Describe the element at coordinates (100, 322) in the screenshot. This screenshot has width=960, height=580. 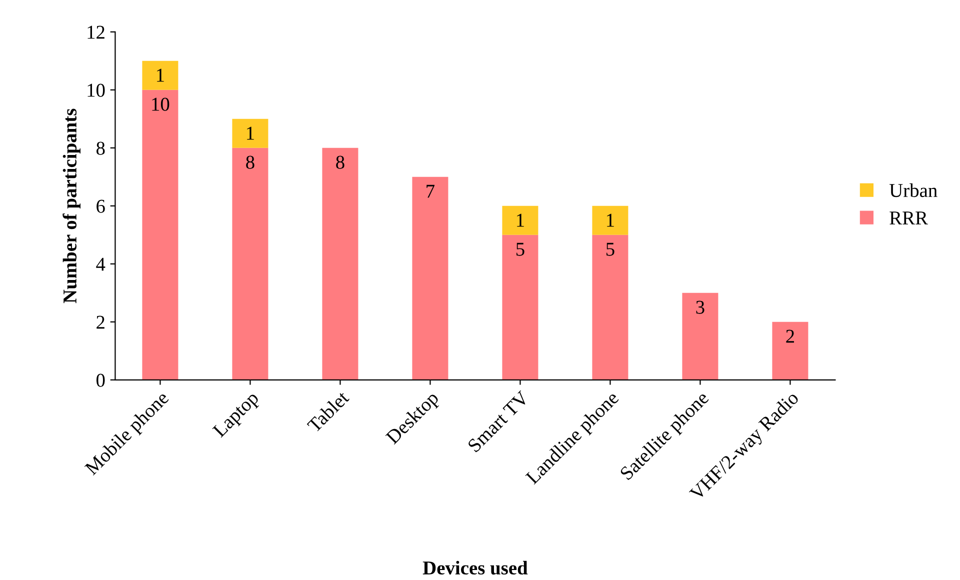
I see `y-tick-label: 2` at that location.